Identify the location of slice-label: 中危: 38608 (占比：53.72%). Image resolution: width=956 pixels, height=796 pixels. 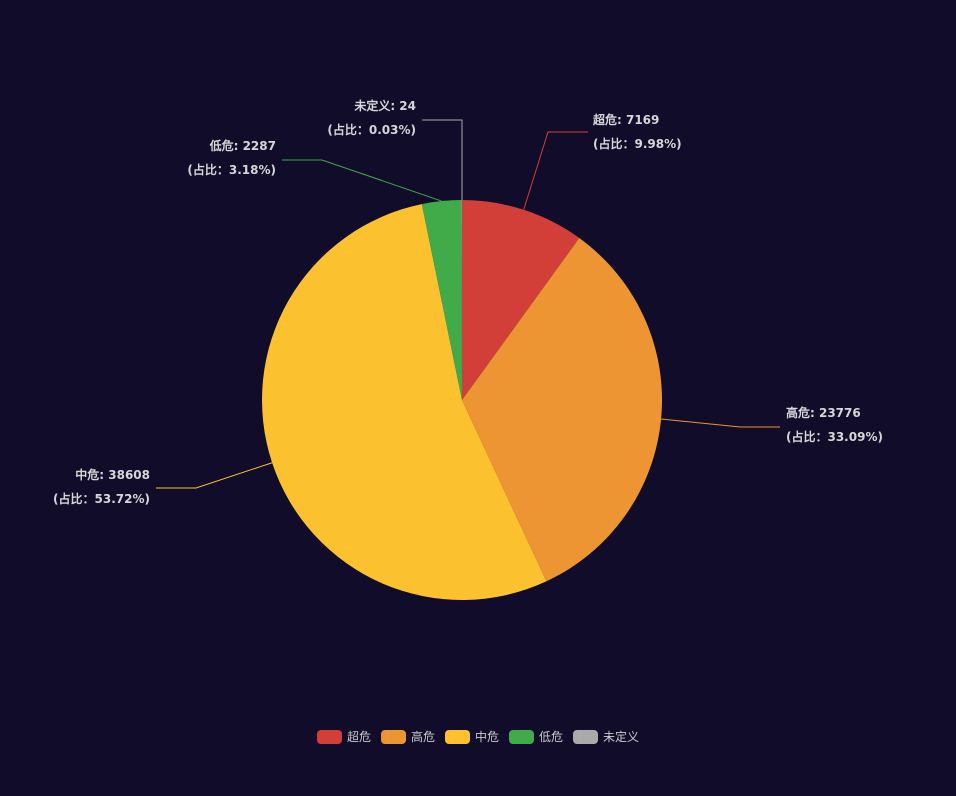
(101, 487).